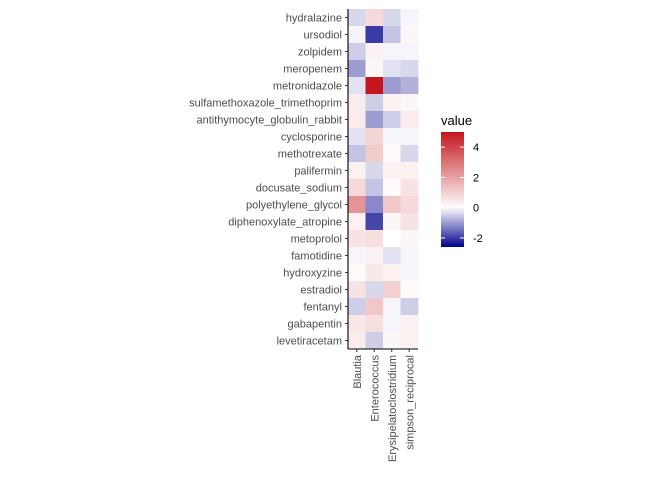 This screenshot has height=480, width=672. I want to click on axes, so click(382, 179).